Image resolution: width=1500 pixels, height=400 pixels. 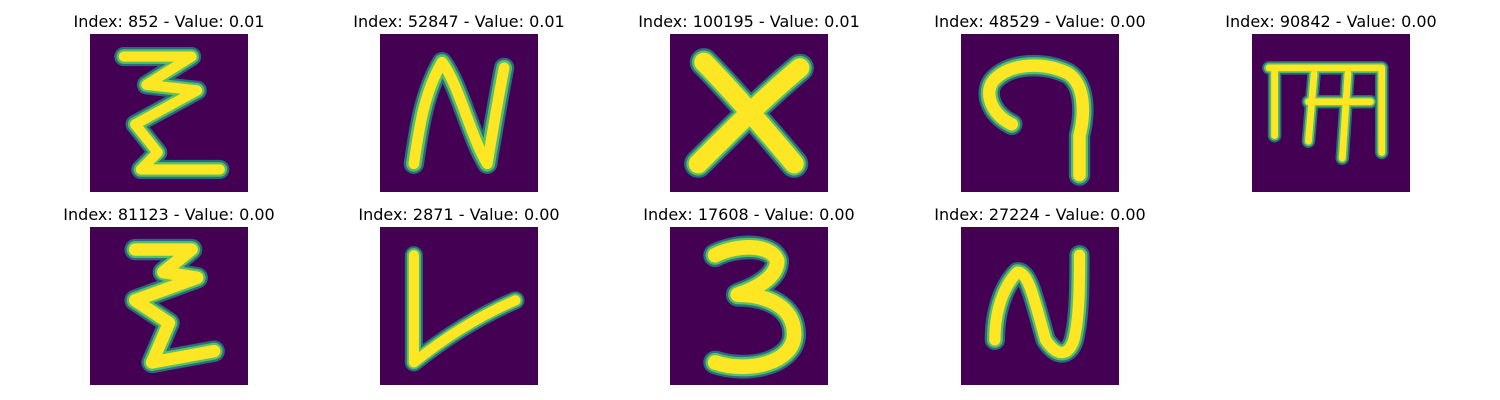 I want to click on letter-m-glyph, so click(x=1331, y=113).